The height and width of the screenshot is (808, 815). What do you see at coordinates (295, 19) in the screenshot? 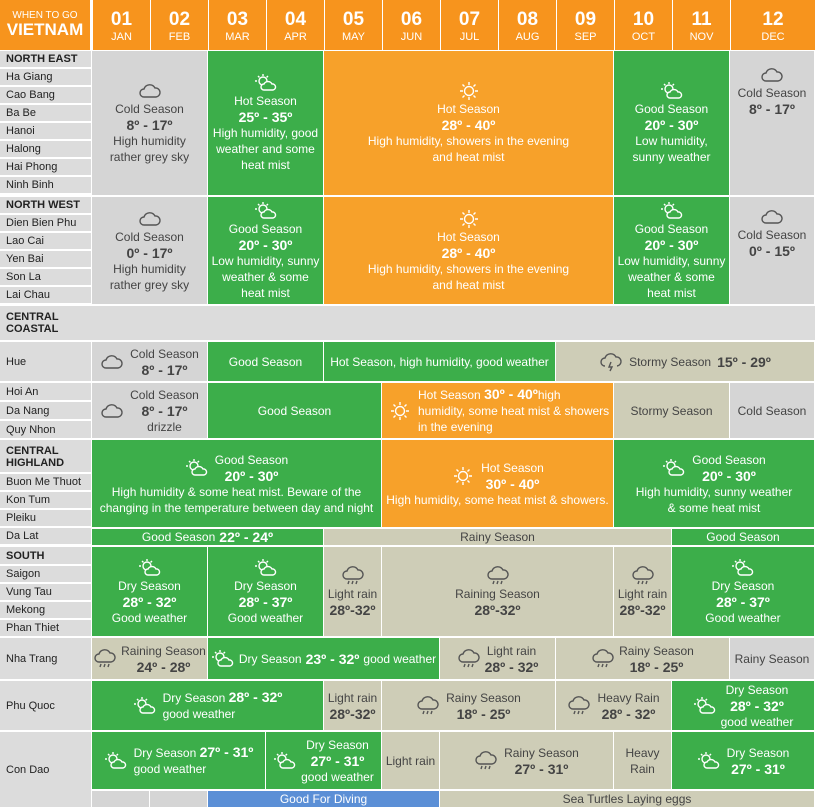
I see `month-number: 04` at bounding box center [295, 19].